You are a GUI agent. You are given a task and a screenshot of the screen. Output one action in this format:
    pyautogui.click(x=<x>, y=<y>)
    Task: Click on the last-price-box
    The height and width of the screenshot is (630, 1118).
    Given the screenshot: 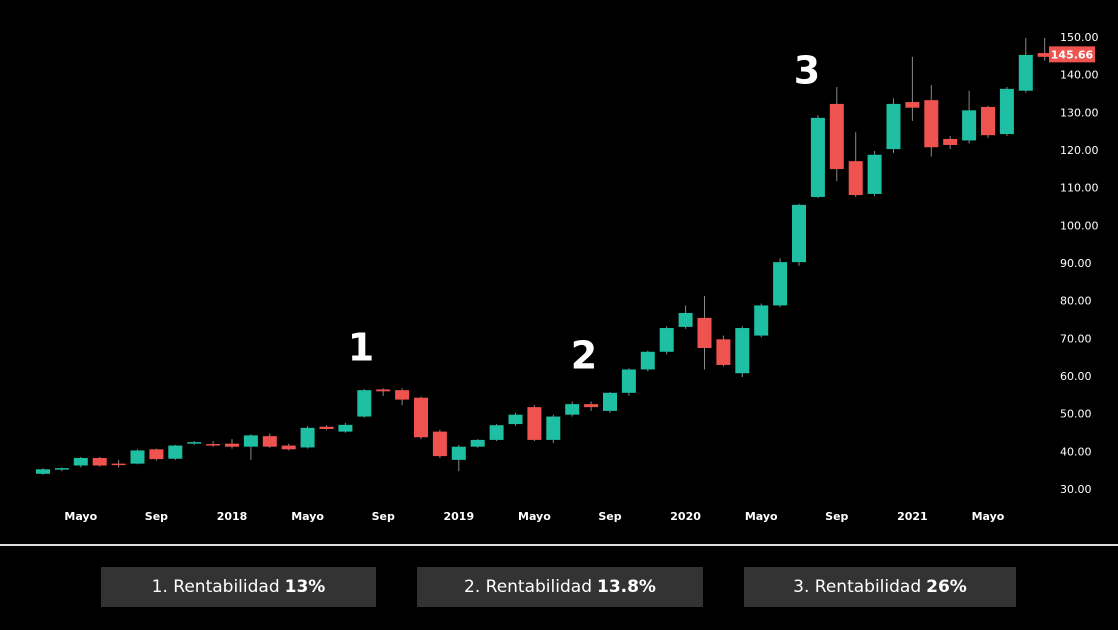 What is the action you would take?
    pyautogui.click(x=1072, y=54)
    